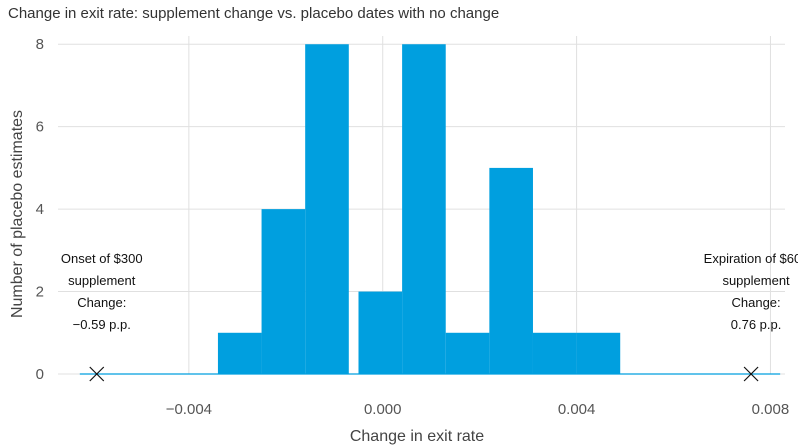 This screenshot has width=798, height=447. I want to click on x-tick-label: 0.000, so click(383, 409).